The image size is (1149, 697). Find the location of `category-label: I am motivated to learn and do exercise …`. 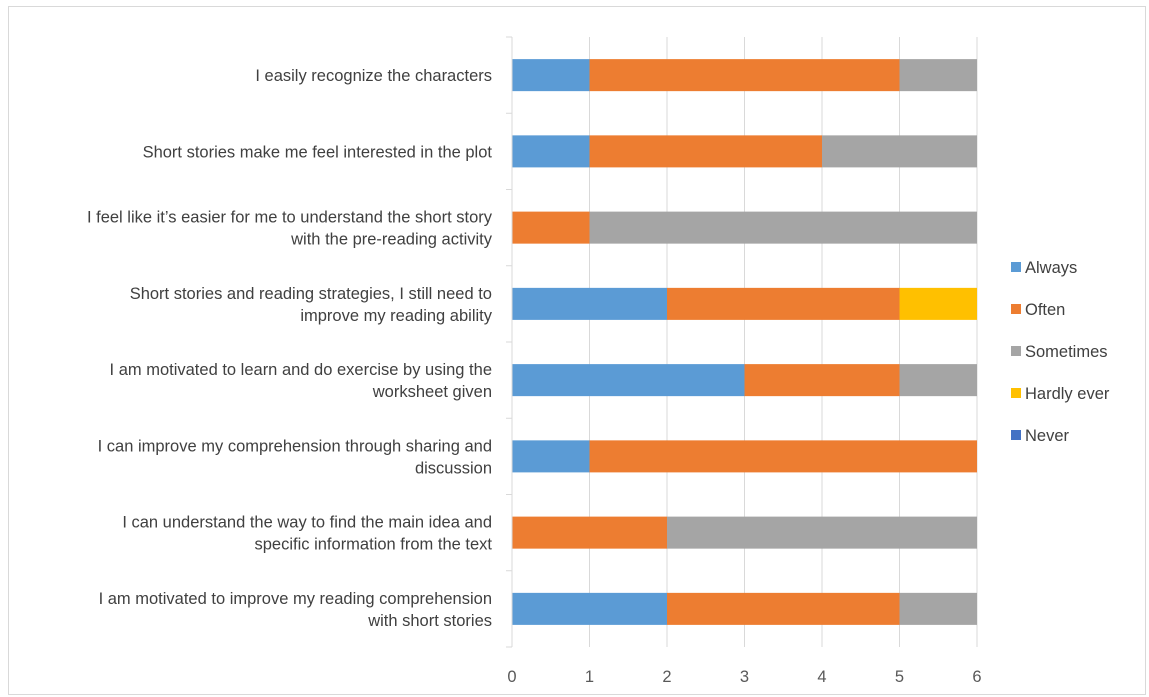

category-label: I am motivated to learn and do exercise … is located at coordinates (301, 381).